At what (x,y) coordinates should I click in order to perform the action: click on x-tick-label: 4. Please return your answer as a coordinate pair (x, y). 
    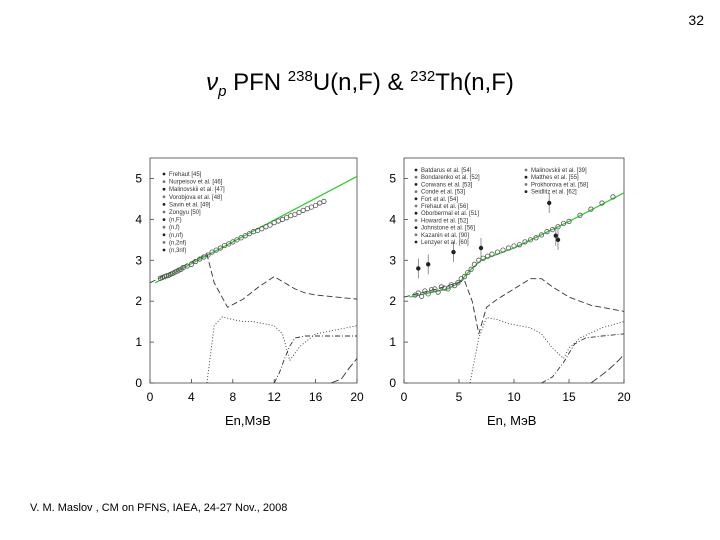
    Looking at the image, I should click on (191, 397).